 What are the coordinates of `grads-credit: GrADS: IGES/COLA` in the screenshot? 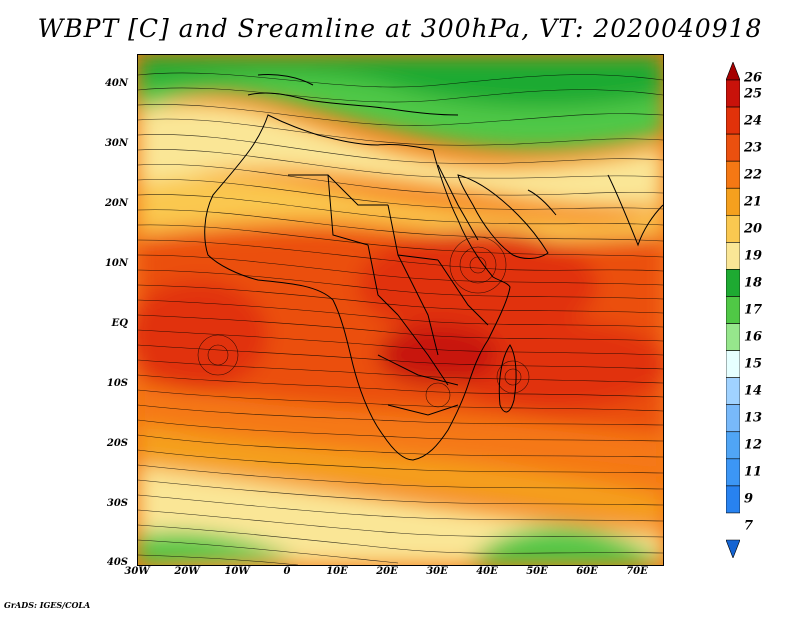 It's located at (47, 605).